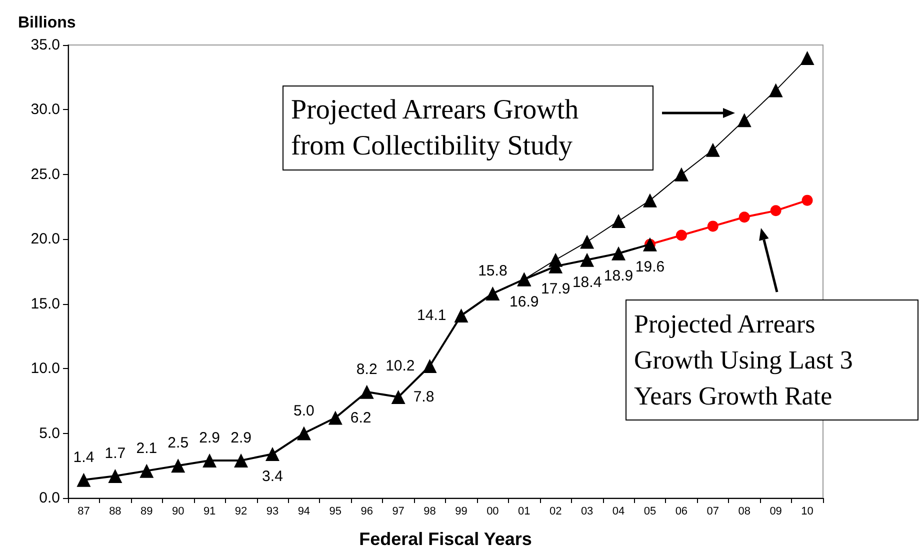 The height and width of the screenshot is (558, 921). What do you see at coordinates (807, 512) in the screenshot?
I see `x-tick-label: 10` at bounding box center [807, 512].